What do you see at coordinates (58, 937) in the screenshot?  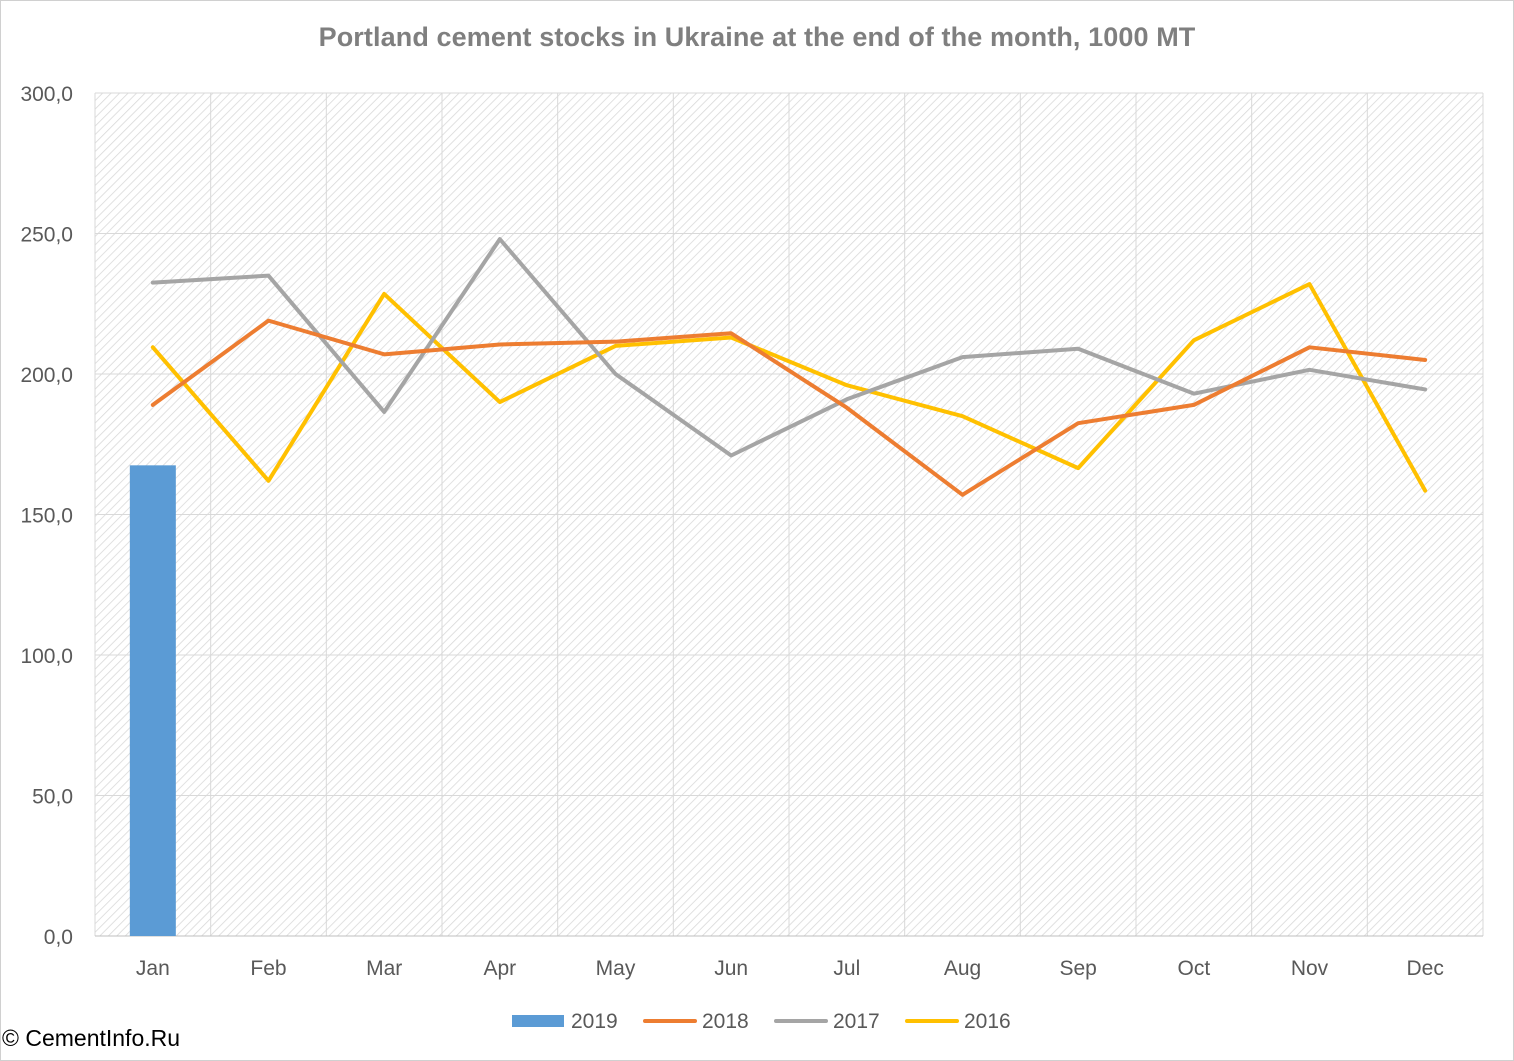 I see `y-tick-label: 0,0` at bounding box center [58, 937].